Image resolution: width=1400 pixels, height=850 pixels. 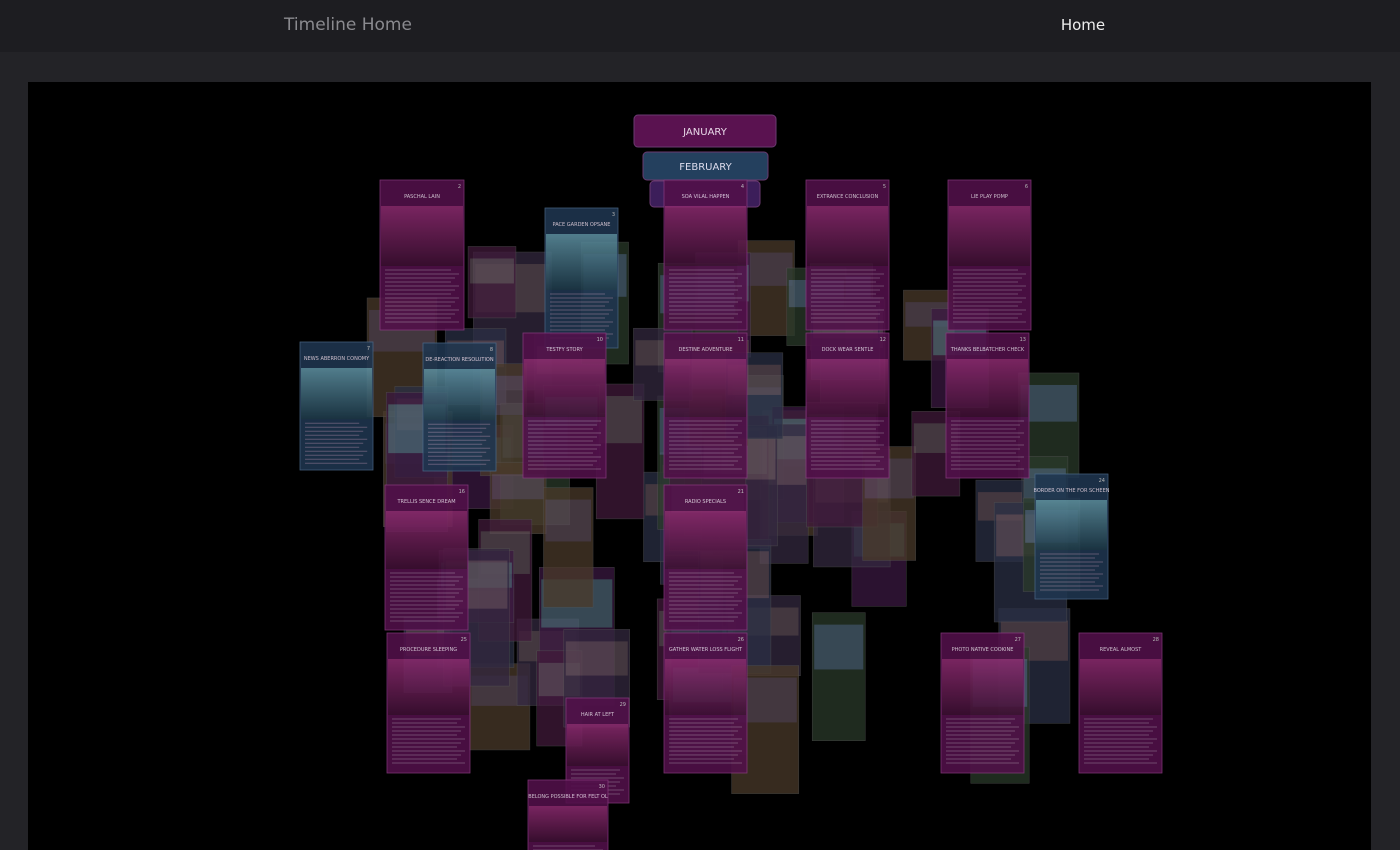 I want to click on card-title: DE-REACTION RESOLUTION, so click(x=459, y=360).